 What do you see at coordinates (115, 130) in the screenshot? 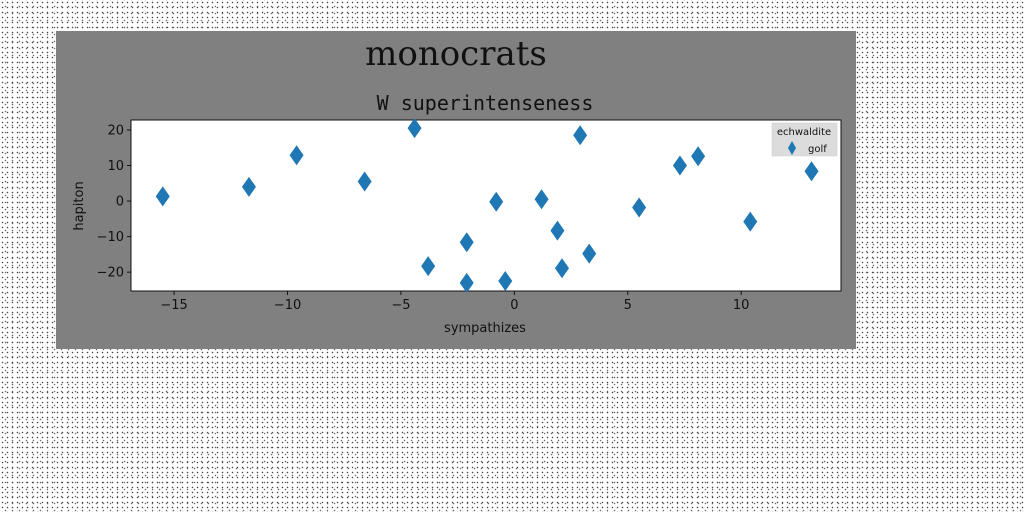
I see `y-tick-label: 20` at bounding box center [115, 130].